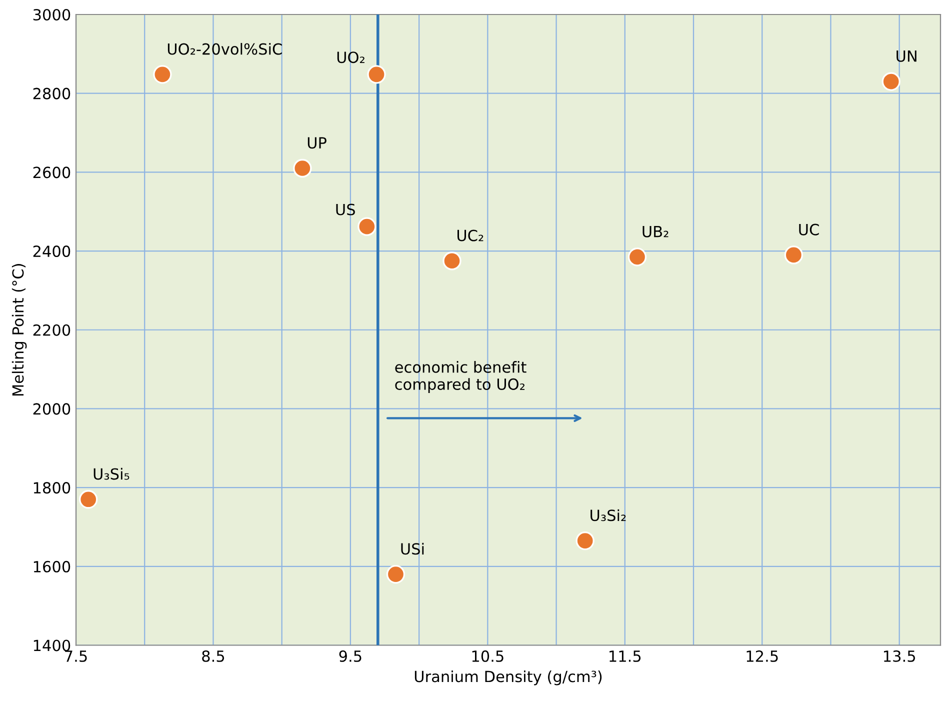 Image resolution: width=950 pixels, height=725 pixels. Describe the element at coordinates (412, 548) in the screenshot. I see `text: USi` at that location.